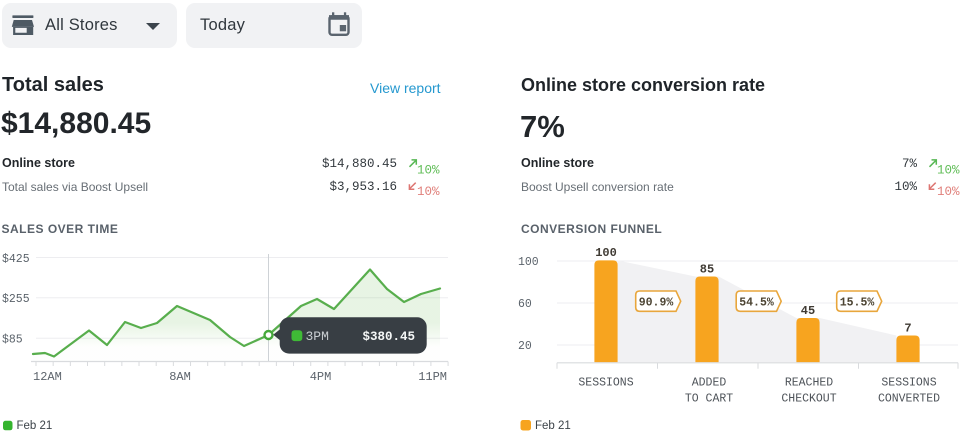 This screenshot has height=431, width=960. Describe the element at coordinates (321, 377) in the screenshot. I see `svg-text: 4PM` at that location.